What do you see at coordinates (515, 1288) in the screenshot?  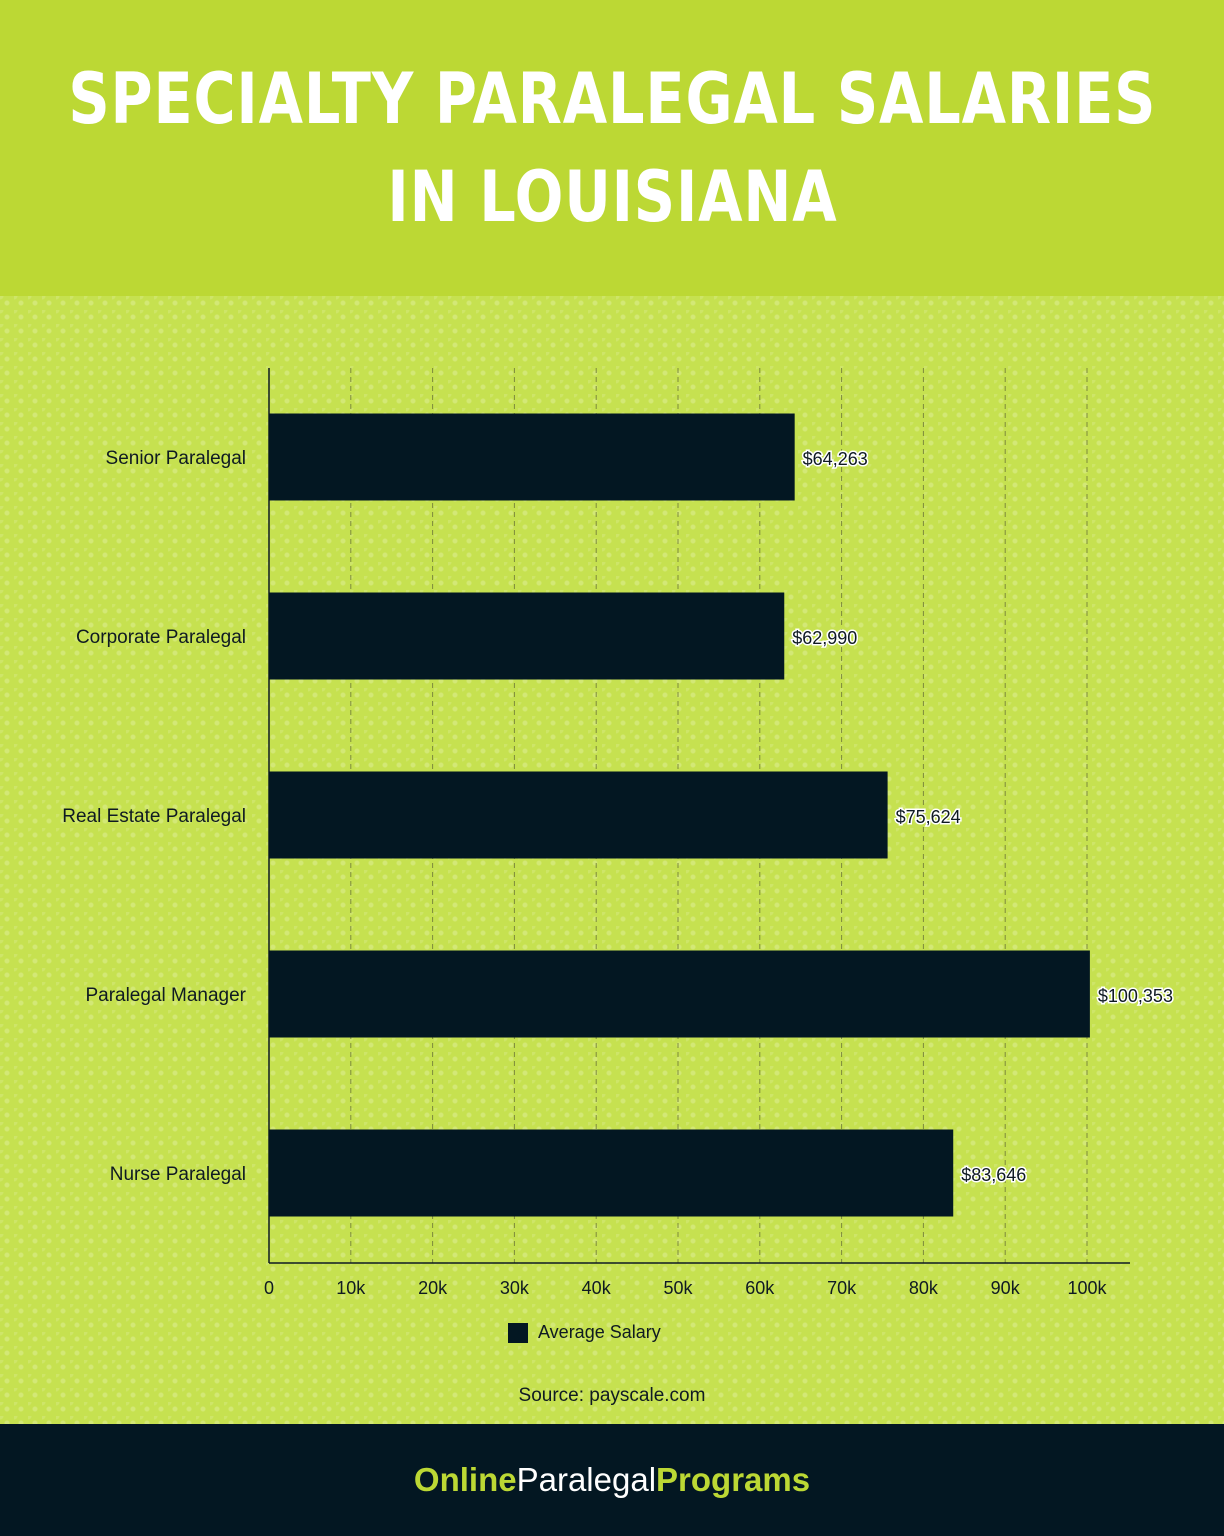 I see `x-tick-label: 30k` at bounding box center [515, 1288].